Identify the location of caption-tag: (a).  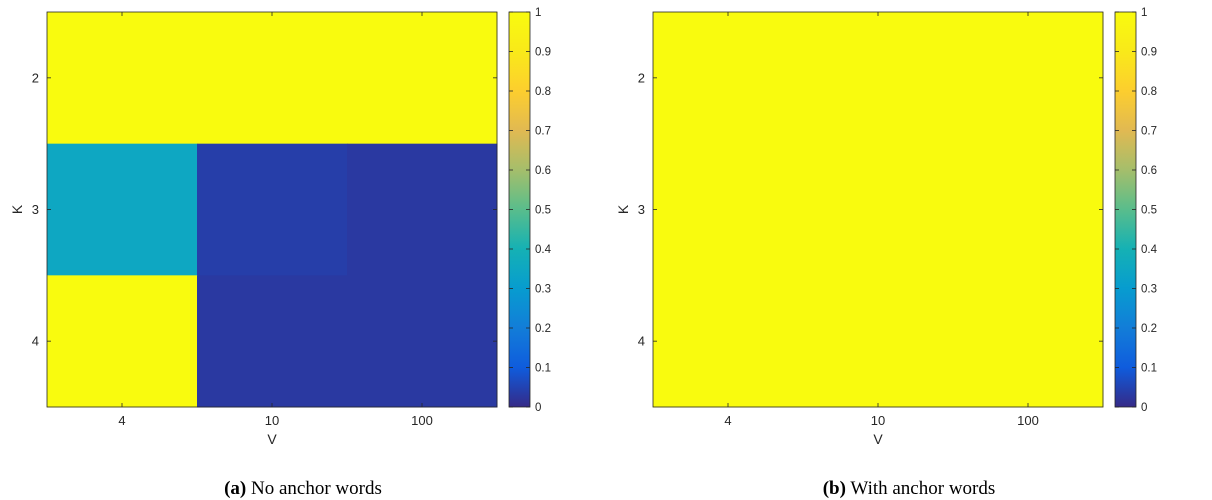
(235, 488).